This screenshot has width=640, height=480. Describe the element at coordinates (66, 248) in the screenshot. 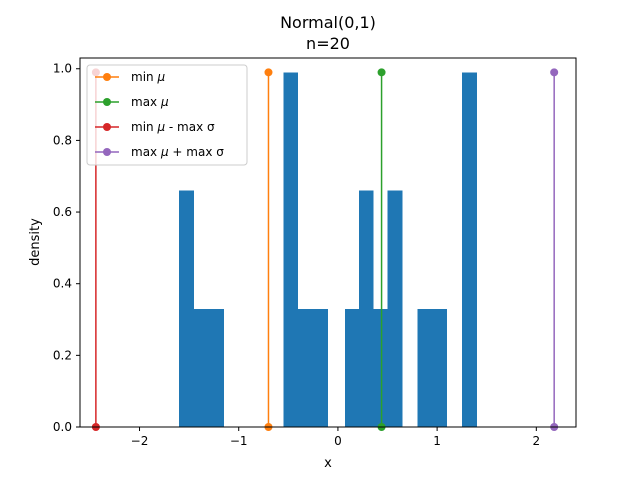

I see `y-axis-ticks: 0.0 0.2 0.4 0.6 0.8 1.0` at that location.